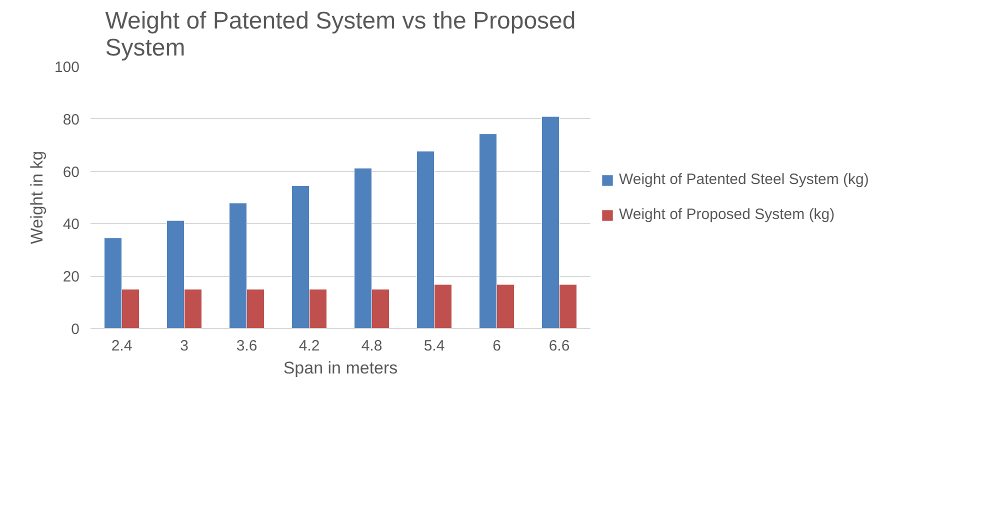 The height and width of the screenshot is (524, 984). What do you see at coordinates (36, 197) in the screenshot?
I see `y-axis-title: Weight in kg` at bounding box center [36, 197].